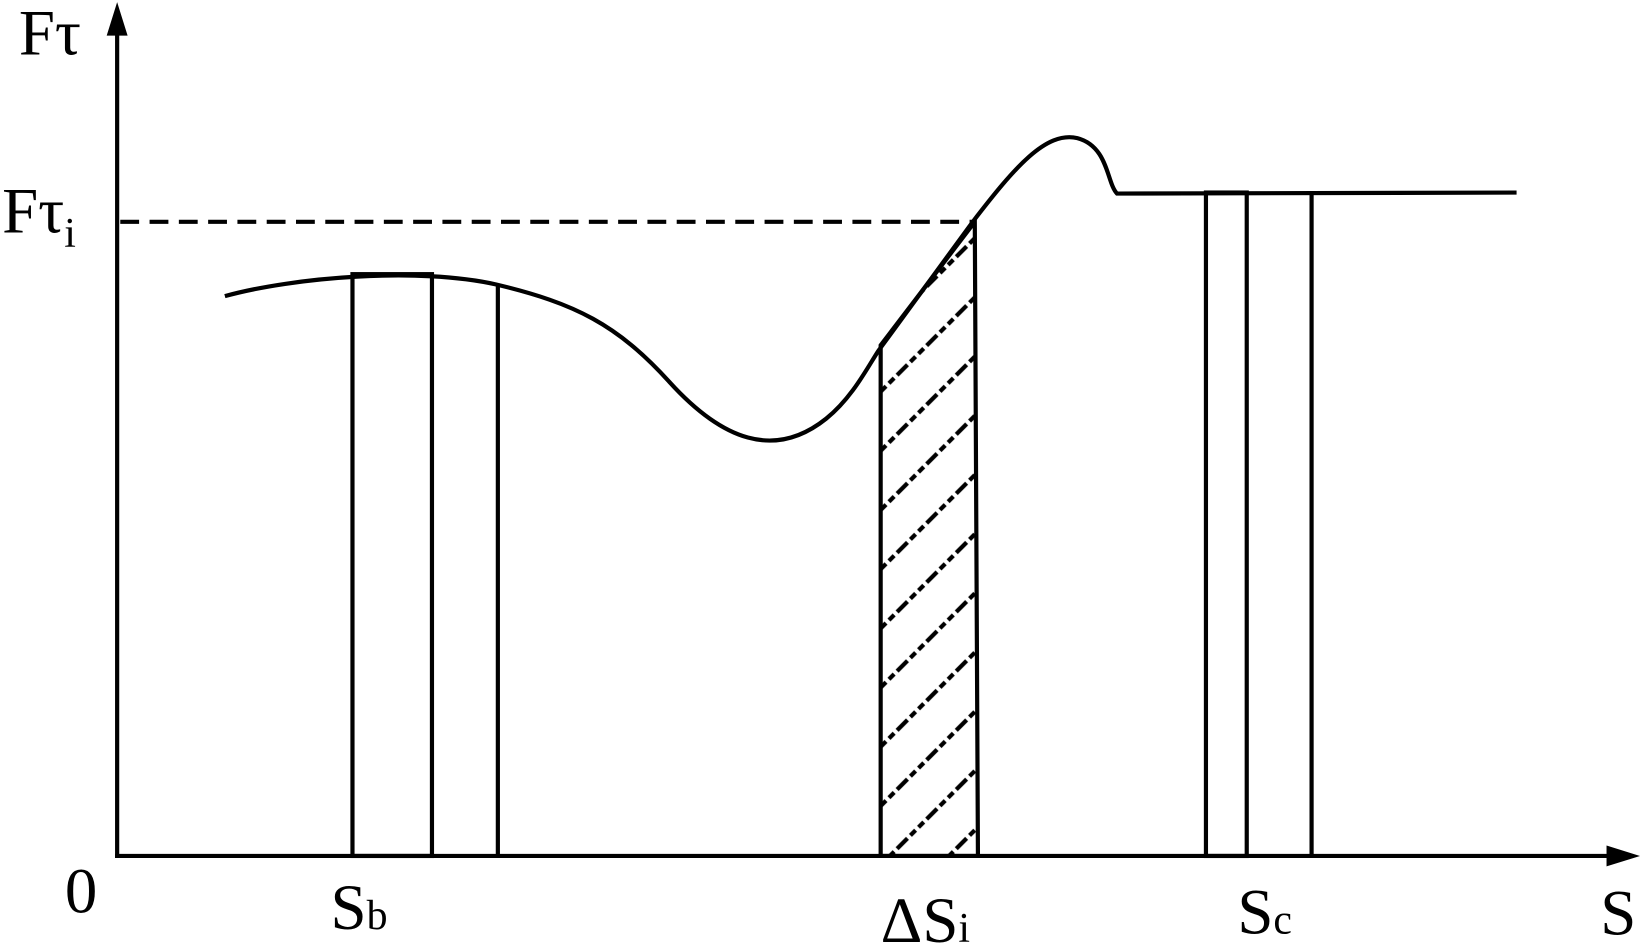  Describe the element at coordinates (81, 891) in the screenshot. I see `origin-label: 0` at that location.